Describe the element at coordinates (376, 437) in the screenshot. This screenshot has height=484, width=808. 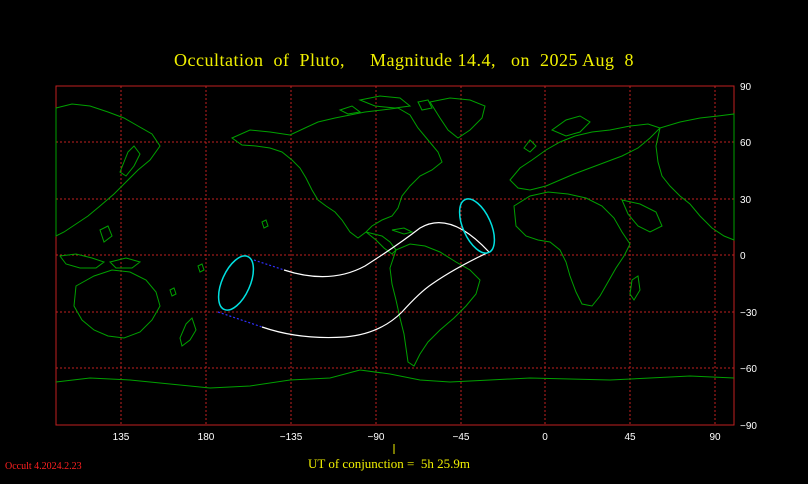
I see `x-tick-label: −90` at that location.